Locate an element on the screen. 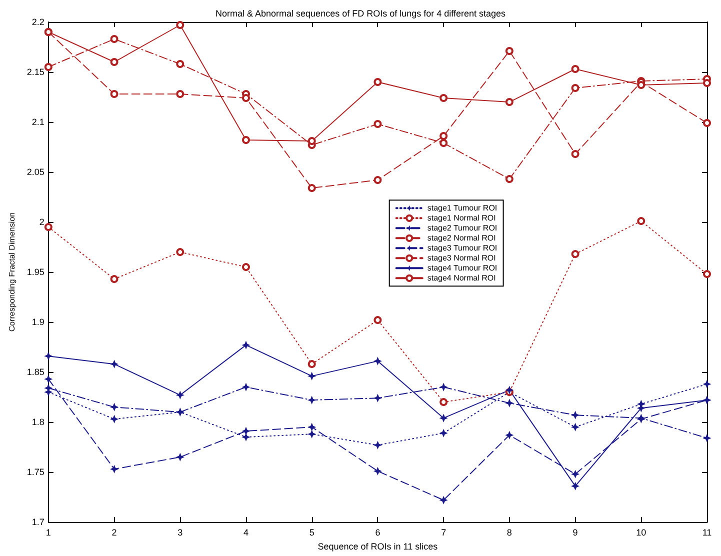  y-tick-label: 1.95 is located at coordinates (35, 272).